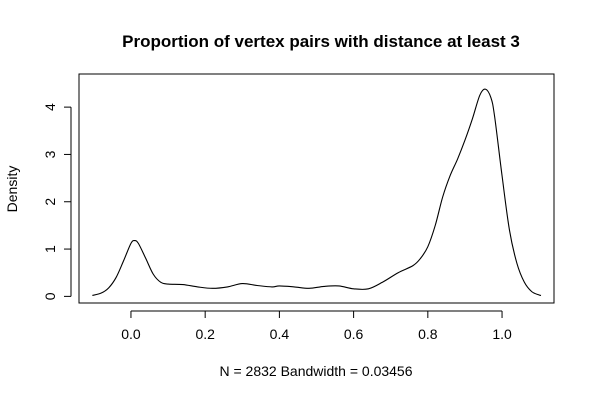 The height and width of the screenshot is (402, 594). Describe the element at coordinates (315, 371) in the screenshot. I see `x-axis-label: N = 2832 Bandwidth = 0.03456` at that location.